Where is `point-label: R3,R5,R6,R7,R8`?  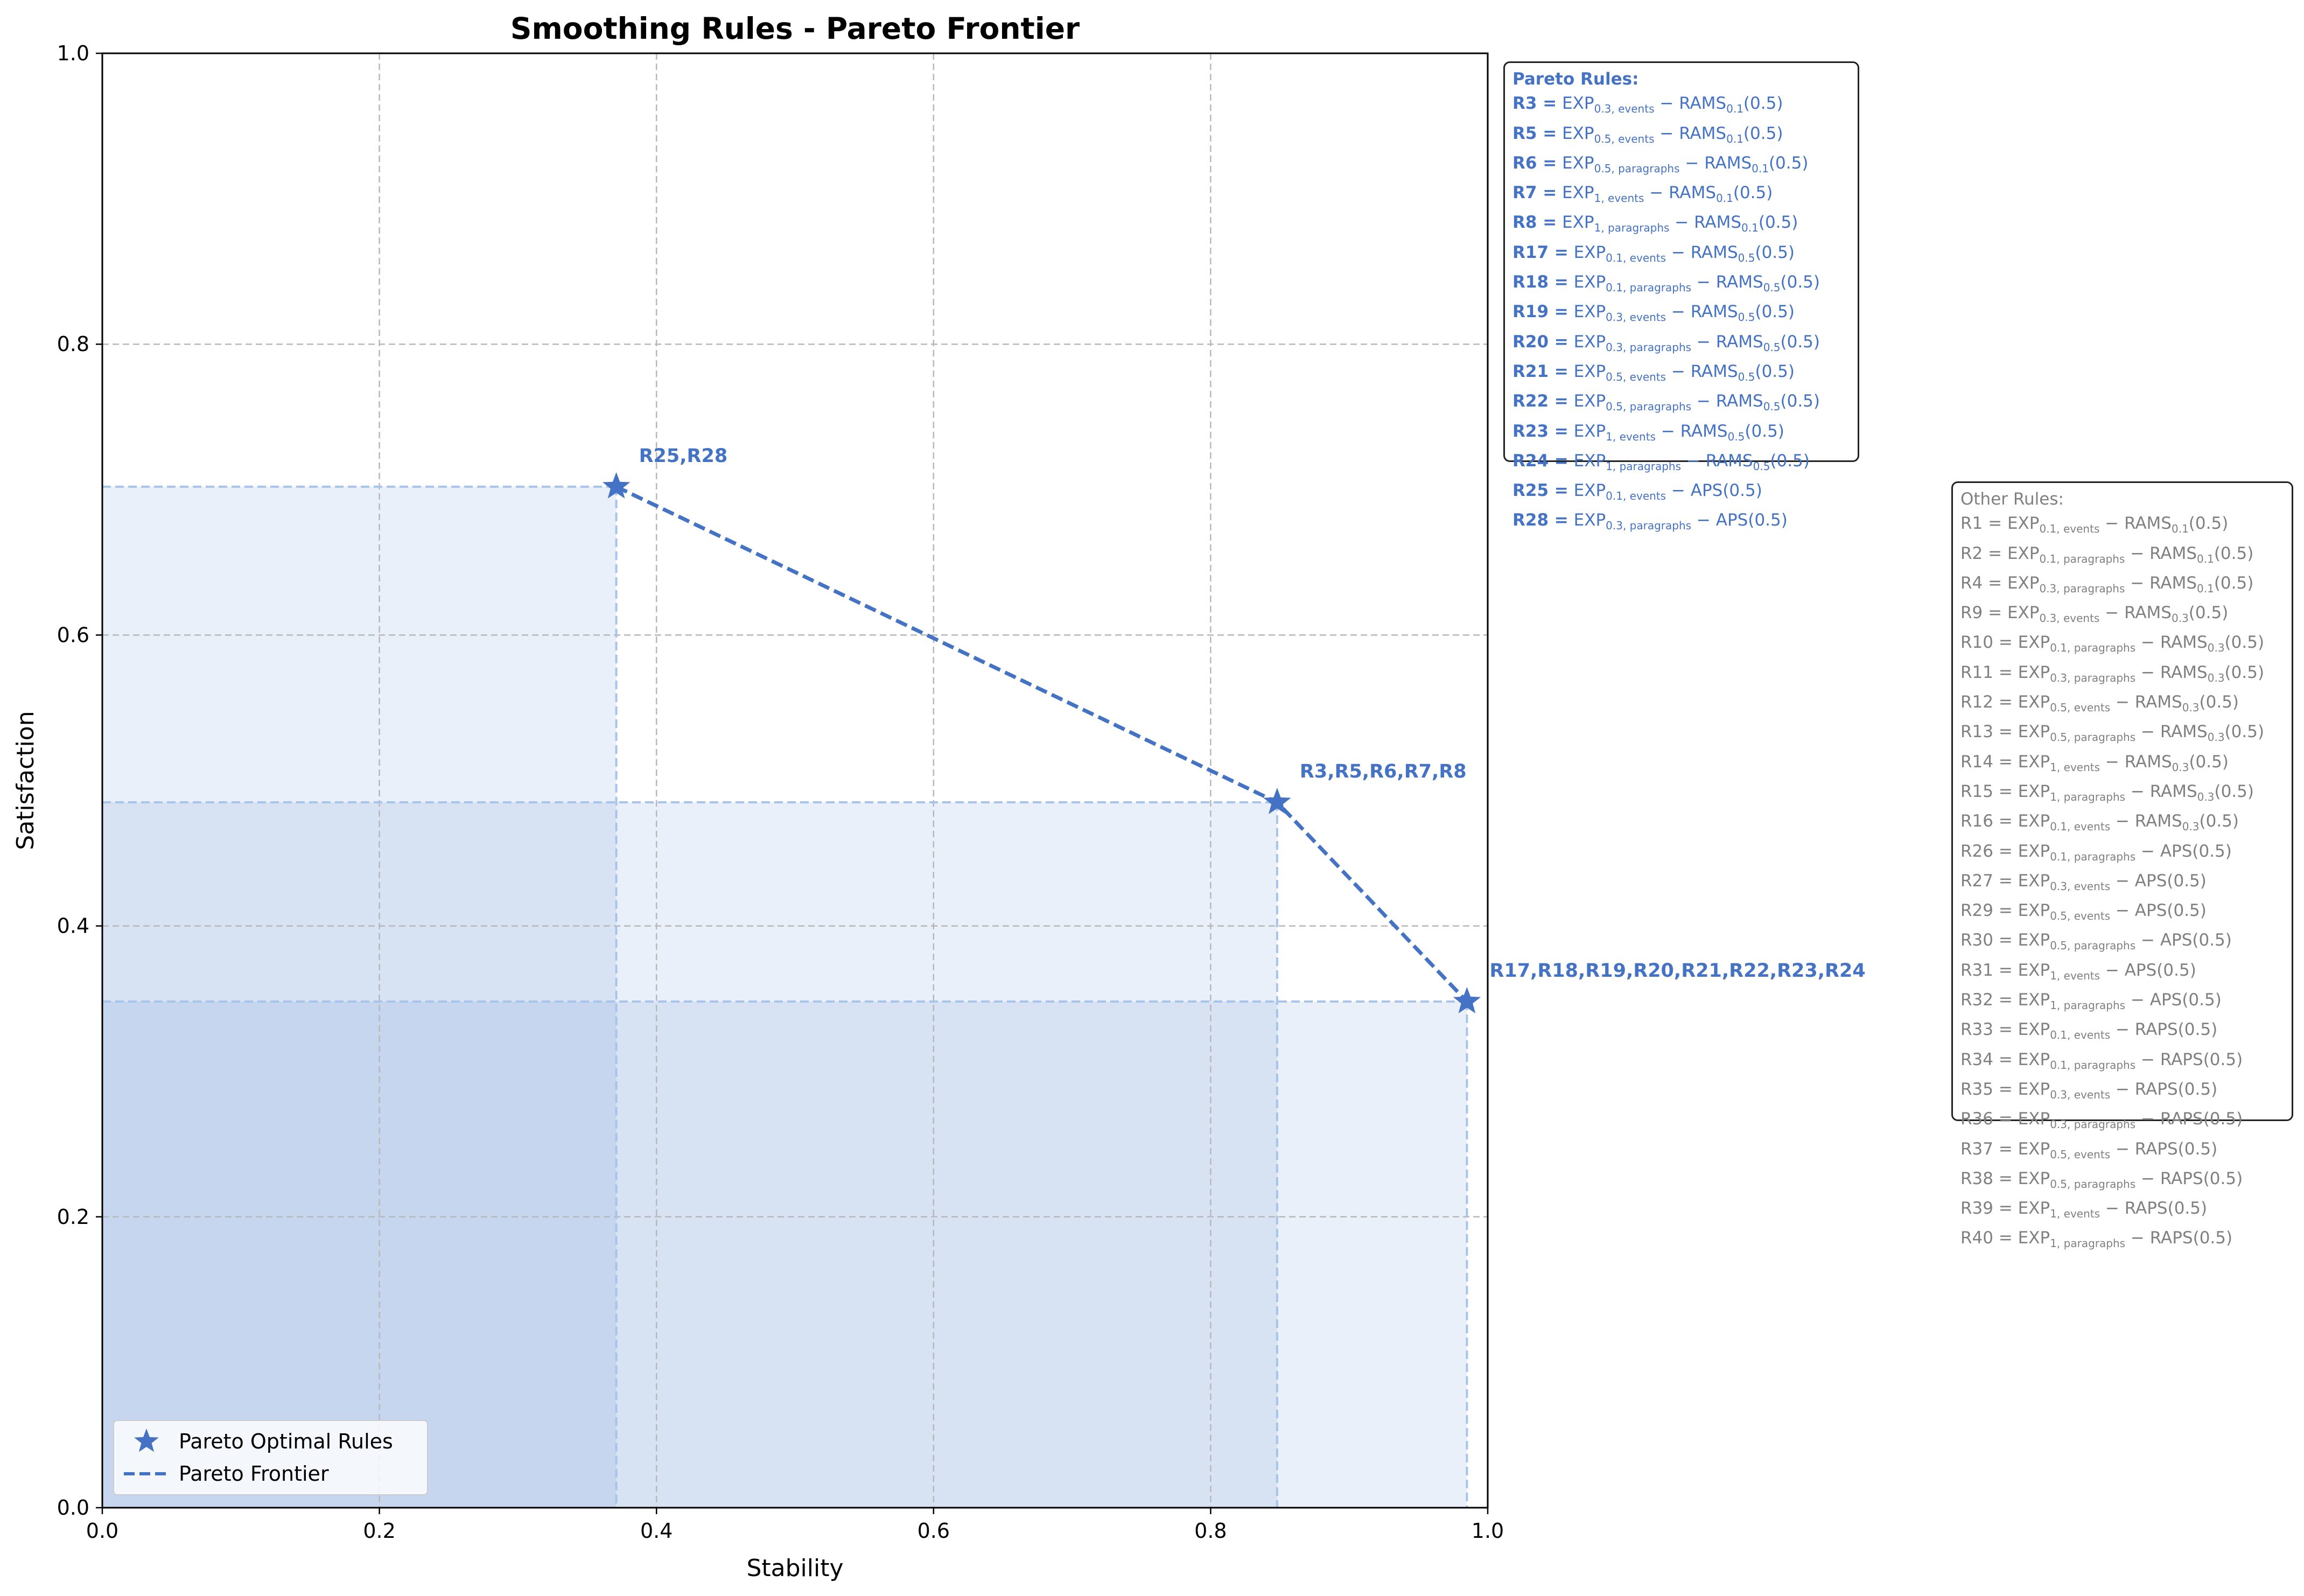
point-label: R3,R5,R6,R7,R8 is located at coordinates (1383, 771).